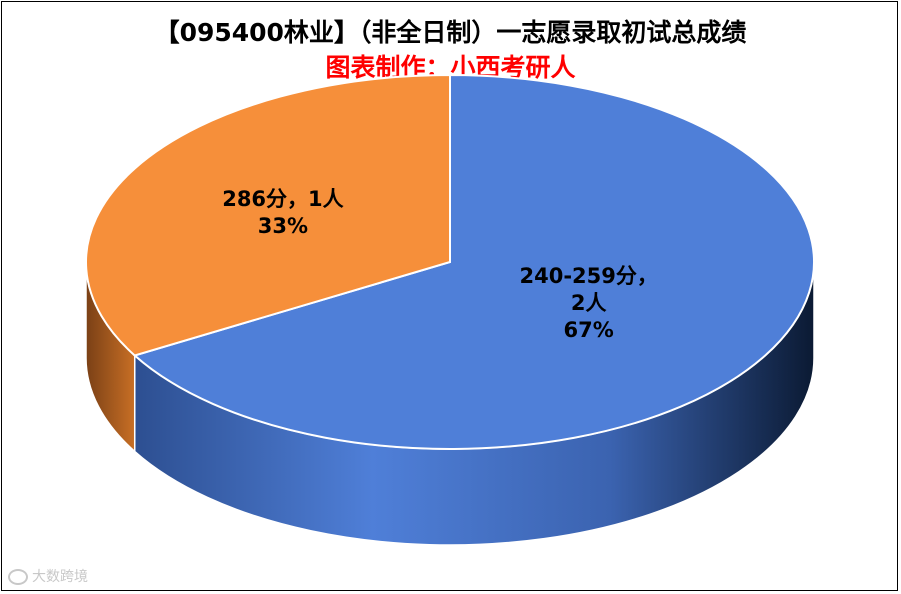 Image resolution: width=901 pixels, height=594 pixels. I want to click on watermark-text: 大数跨境, so click(60, 577).